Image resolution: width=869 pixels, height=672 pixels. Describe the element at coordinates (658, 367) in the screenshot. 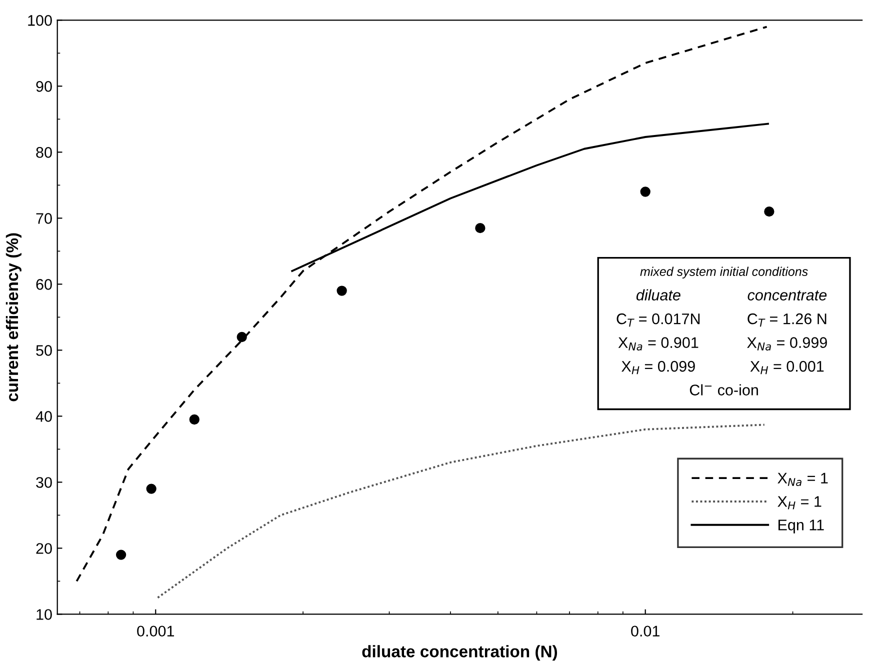

I see `annotation: X$_{H}$ = 0.099` at that location.